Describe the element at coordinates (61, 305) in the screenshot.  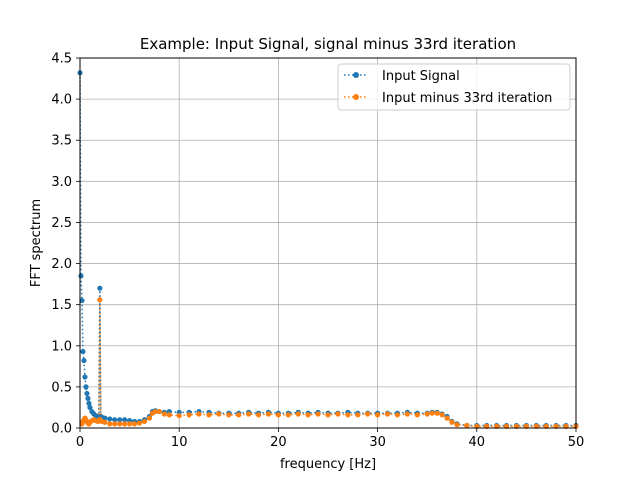
I see `y-tick-label: 1.5` at that location.